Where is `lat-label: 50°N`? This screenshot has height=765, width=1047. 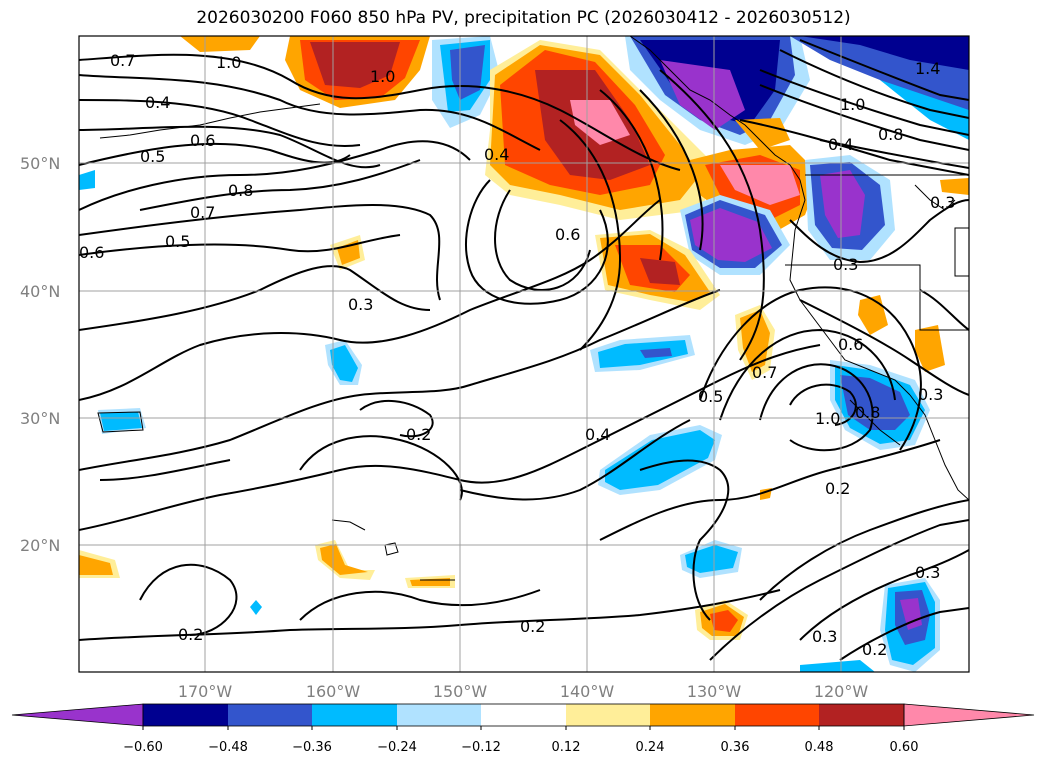
lat-label: 50°N is located at coordinates (40, 163).